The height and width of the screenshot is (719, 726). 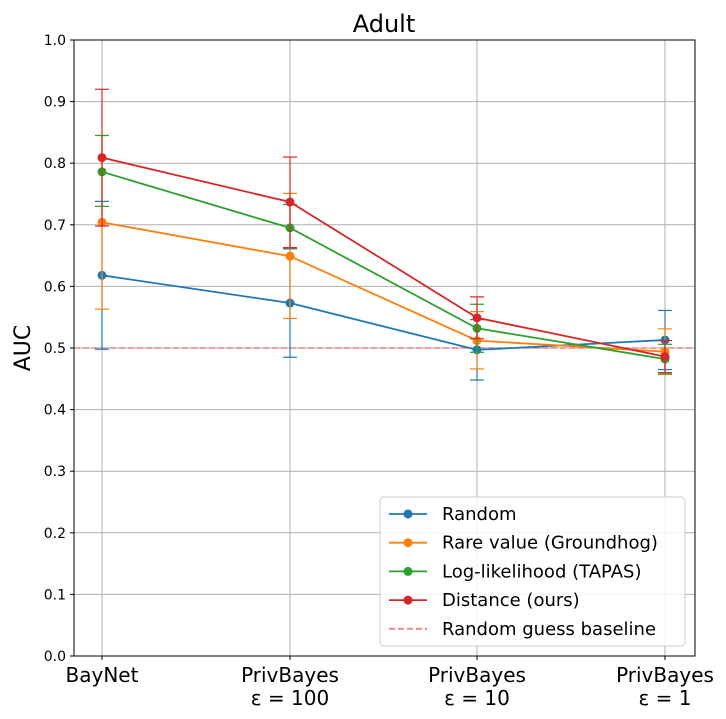 What do you see at coordinates (55, 41) in the screenshot?
I see `y-tick-label: 1.0` at bounding box center [55, 41].